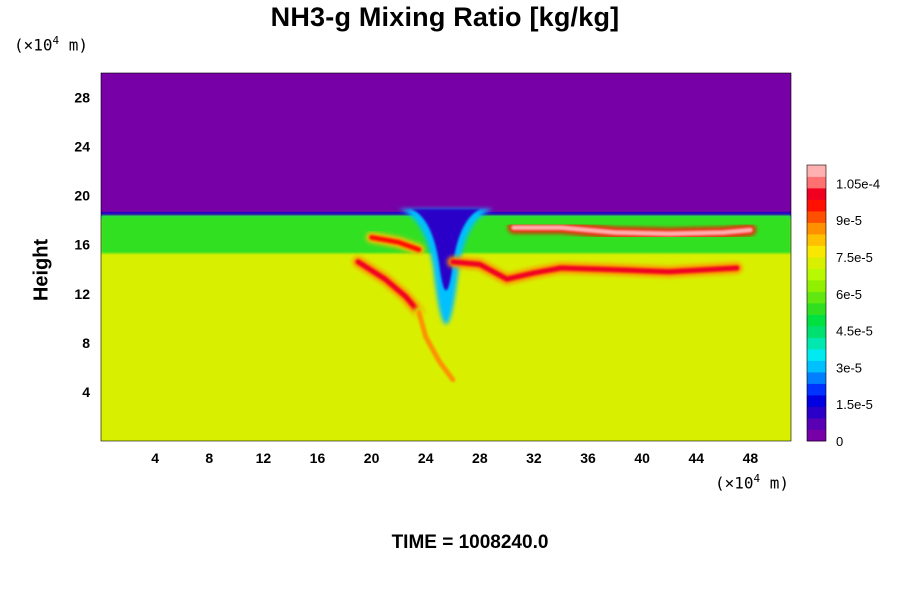 The image size is (900, 600). I want to click on colorbar: 0 1.5e-5 3e-5 4.5e-5 6e-5 7.5e-5 9e-5 1.05e-4, so click(843, 306).